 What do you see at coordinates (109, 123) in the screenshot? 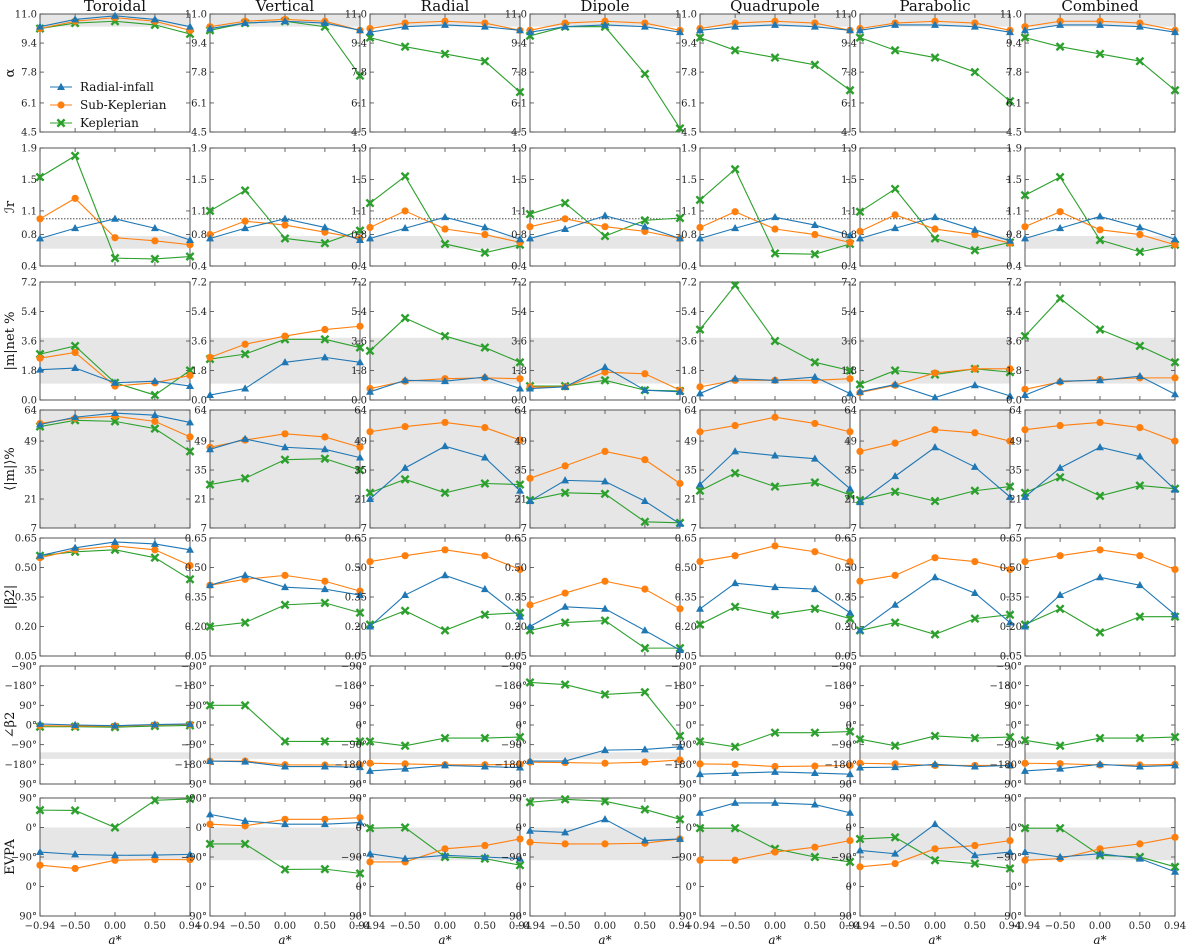
I see `legend-label: Keplerian` at bounding box center [109, 123].